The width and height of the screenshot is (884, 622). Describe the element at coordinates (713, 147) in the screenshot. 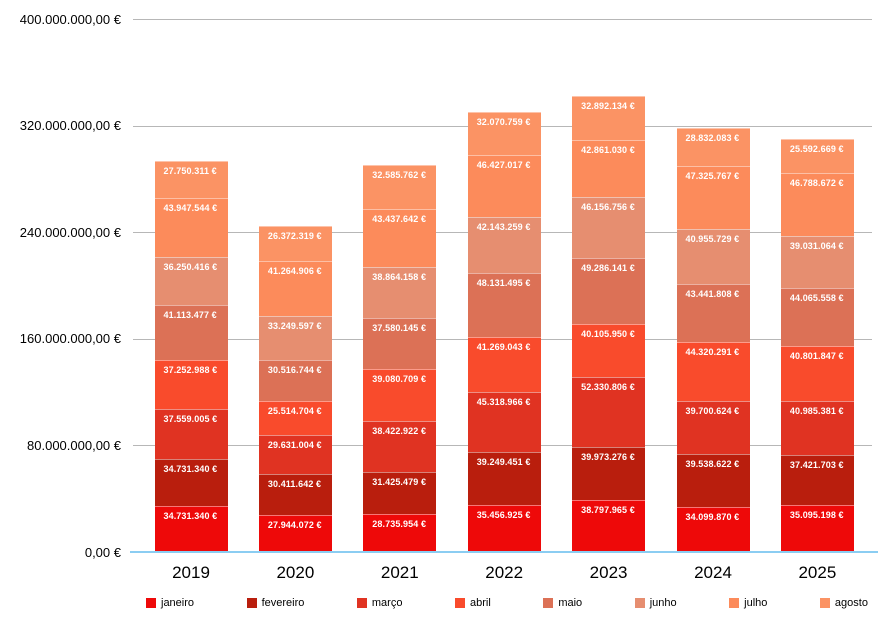

I see `bar-segment-agosto-2024: 28.832.083 €` at that location.